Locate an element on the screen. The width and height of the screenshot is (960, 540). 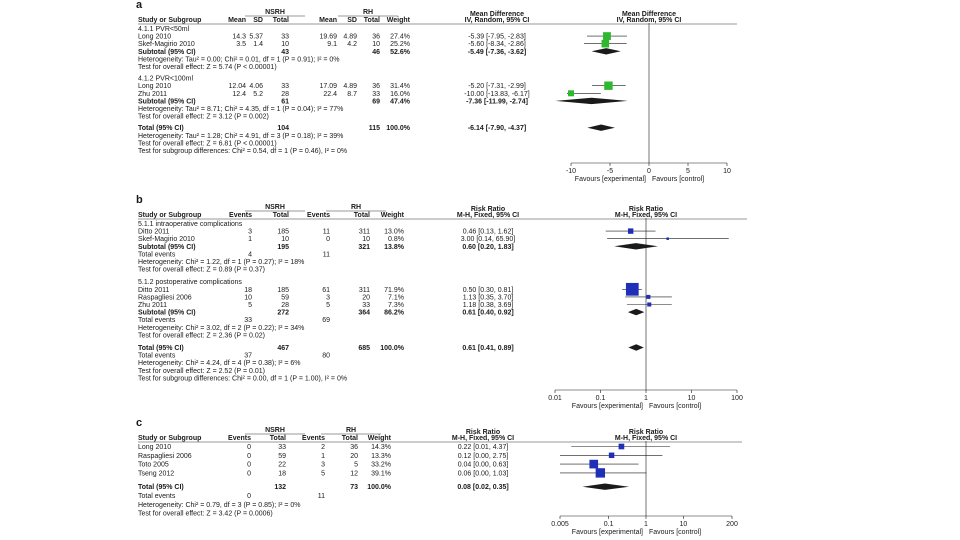
subtotal-ci: 0.60 [0.20, 1.83] is located at coordinates (487, 247).